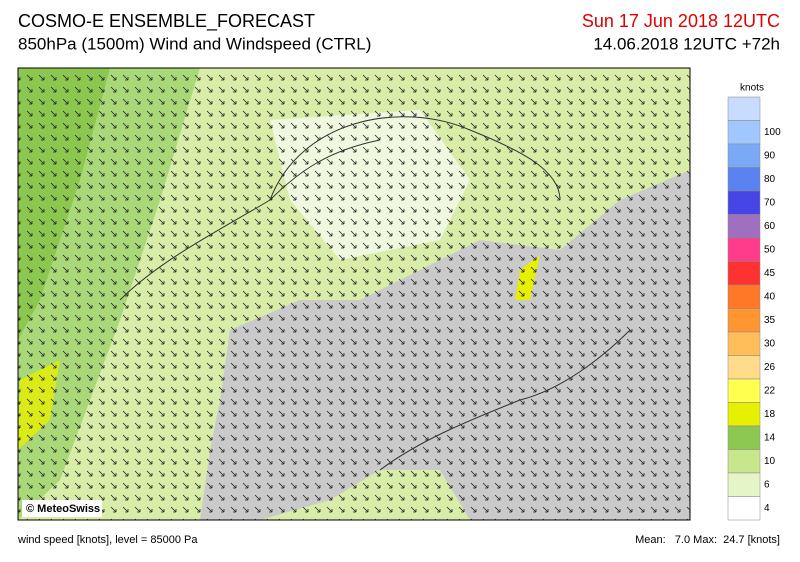  Describe the element at coordinates (752, 88) in the screenshot. I see `colorbar-unit: knots` at that location.